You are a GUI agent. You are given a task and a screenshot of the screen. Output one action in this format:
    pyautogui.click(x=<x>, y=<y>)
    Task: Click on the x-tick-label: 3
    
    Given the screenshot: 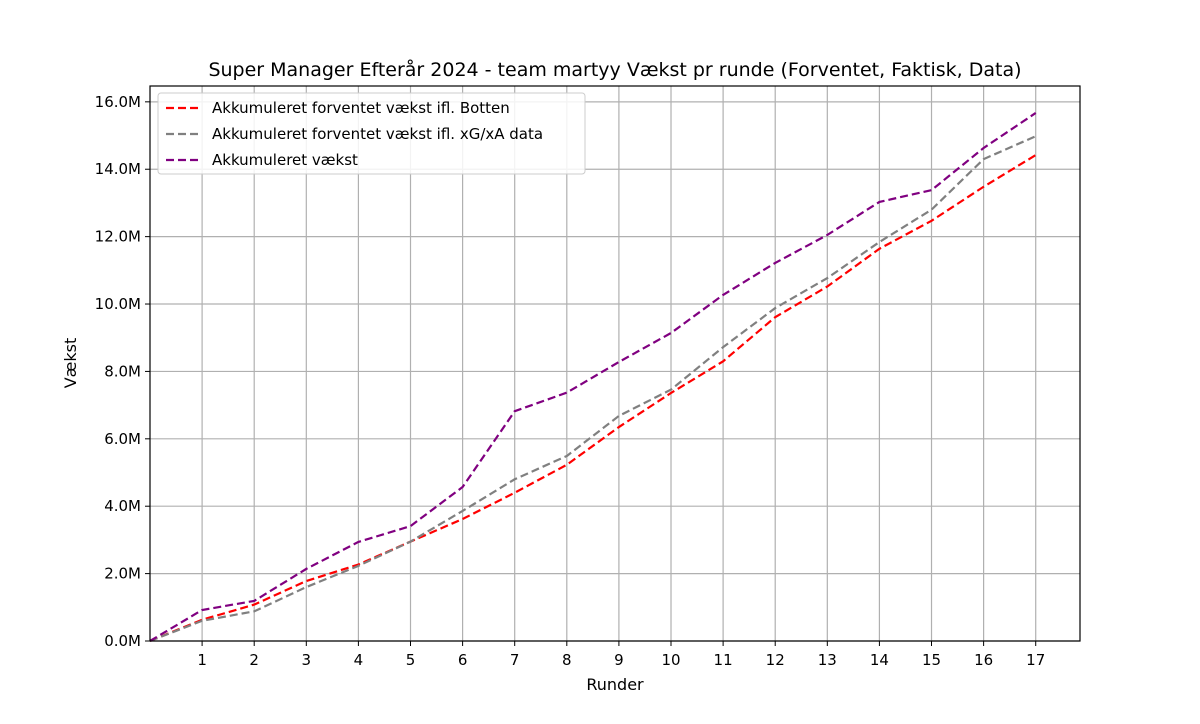 What is the action you would take?
    pyautogui.click(x=307, y=660)
    